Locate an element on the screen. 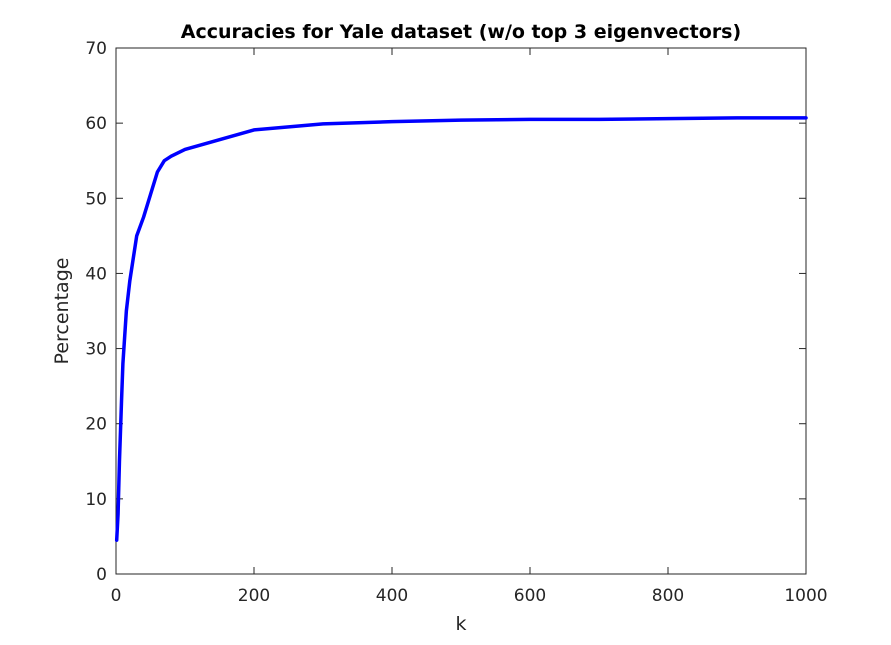  y-tick-label: 20 is located at coordinates (96, 425).